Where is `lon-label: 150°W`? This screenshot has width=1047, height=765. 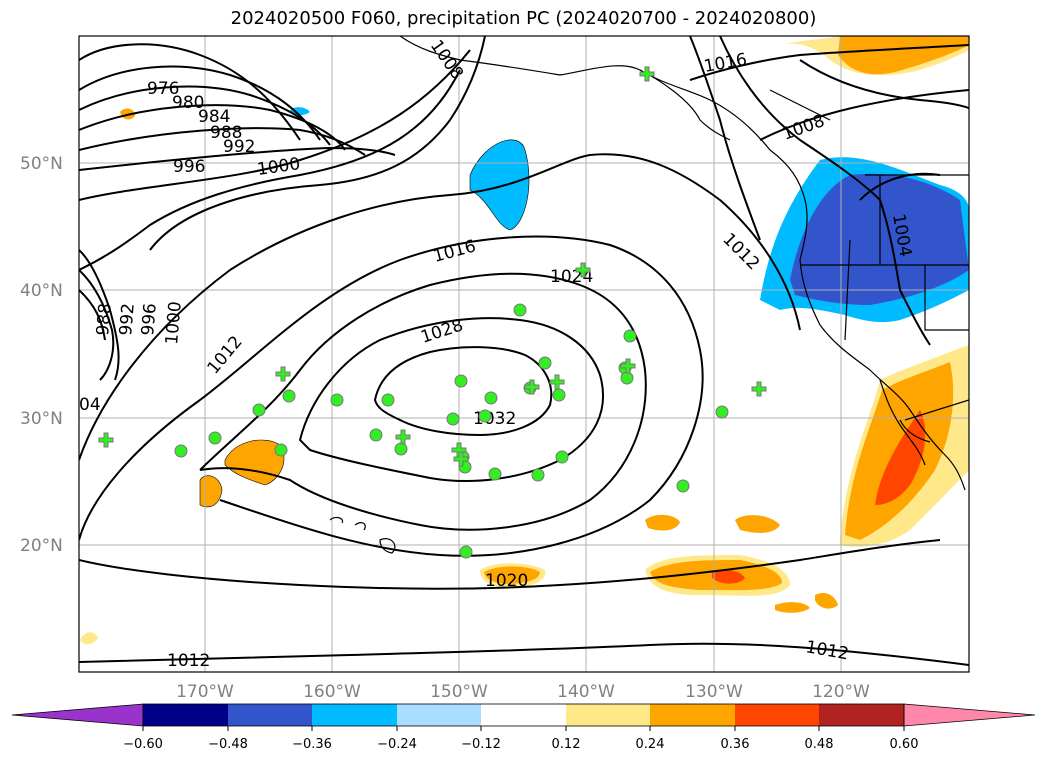 lon-label: 150°W is located at coordinates (459, 692).